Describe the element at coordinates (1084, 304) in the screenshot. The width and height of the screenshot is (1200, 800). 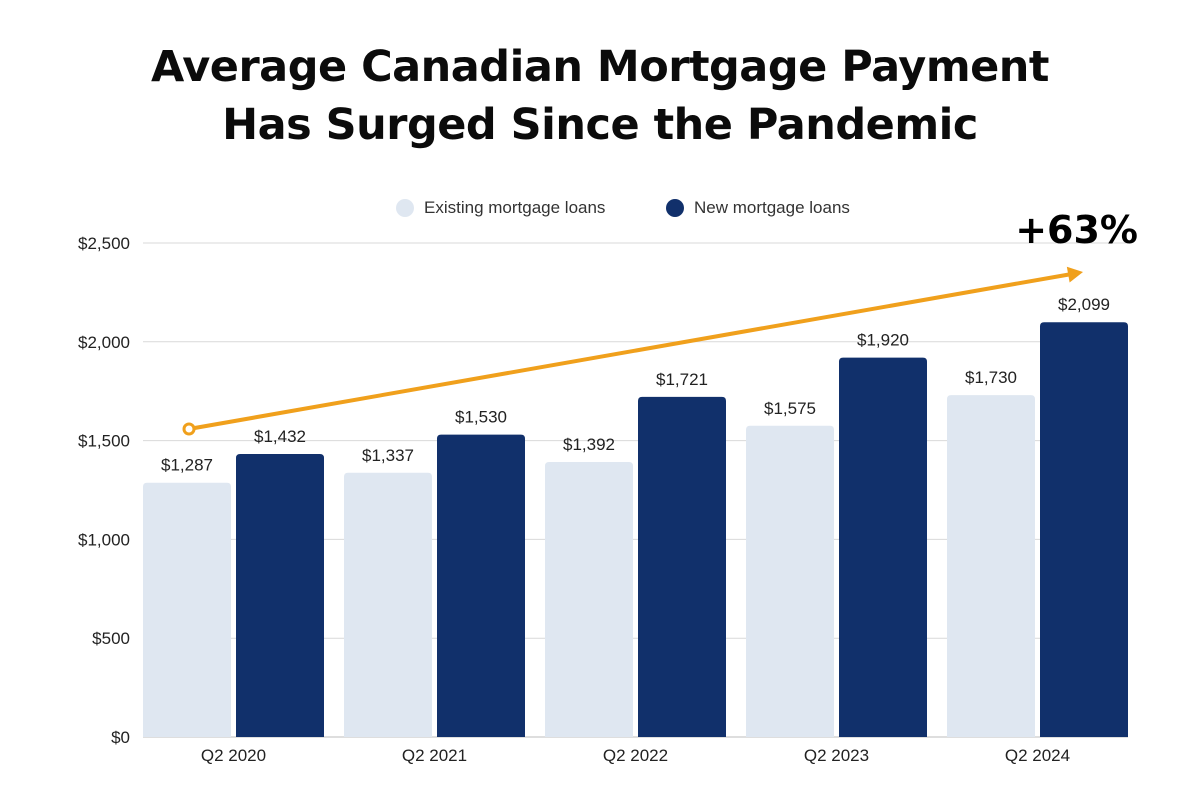
I see `bar-value-label: $2,099` at that location.